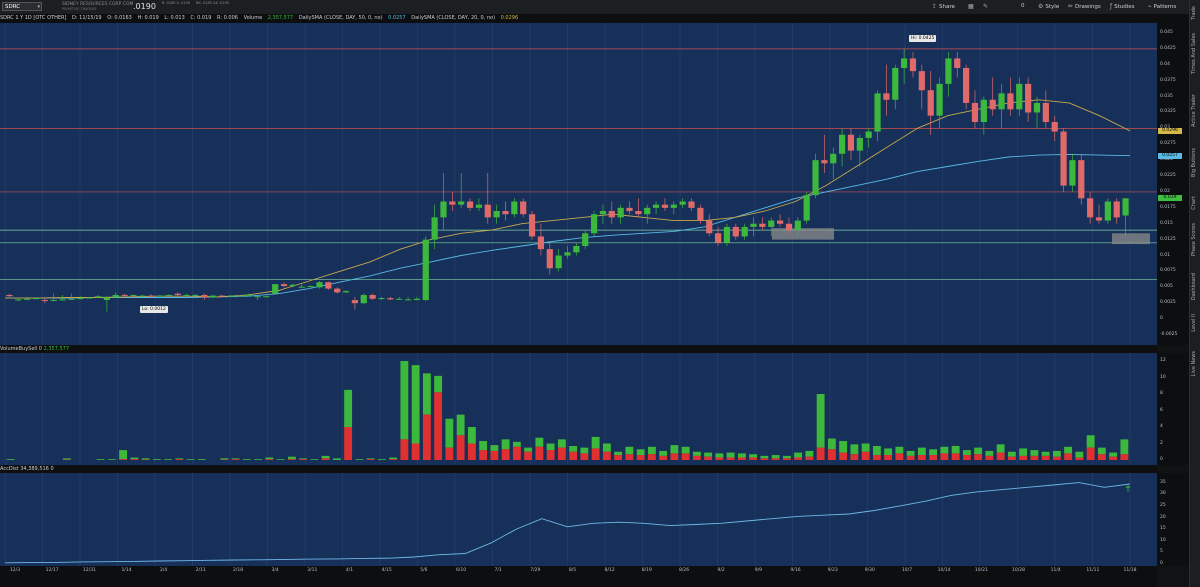 The height and width of the screenshot is (587, 1200). Describe the element at coordinates (1041, 6) in the screenshot. I see `gear-icon: ⚙` at that location.